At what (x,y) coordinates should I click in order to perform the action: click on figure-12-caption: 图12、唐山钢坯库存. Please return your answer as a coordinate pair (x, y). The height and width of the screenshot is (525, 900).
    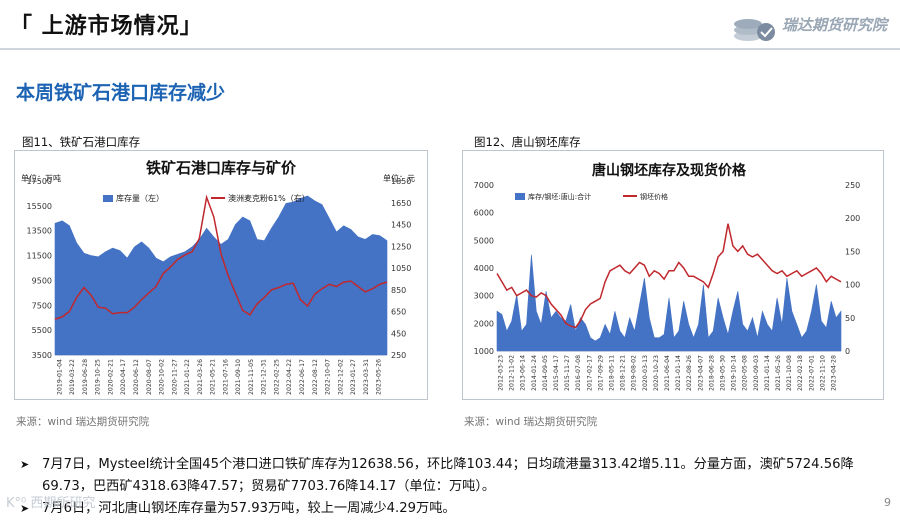
    Looking at the image, I should click on (527, 142).